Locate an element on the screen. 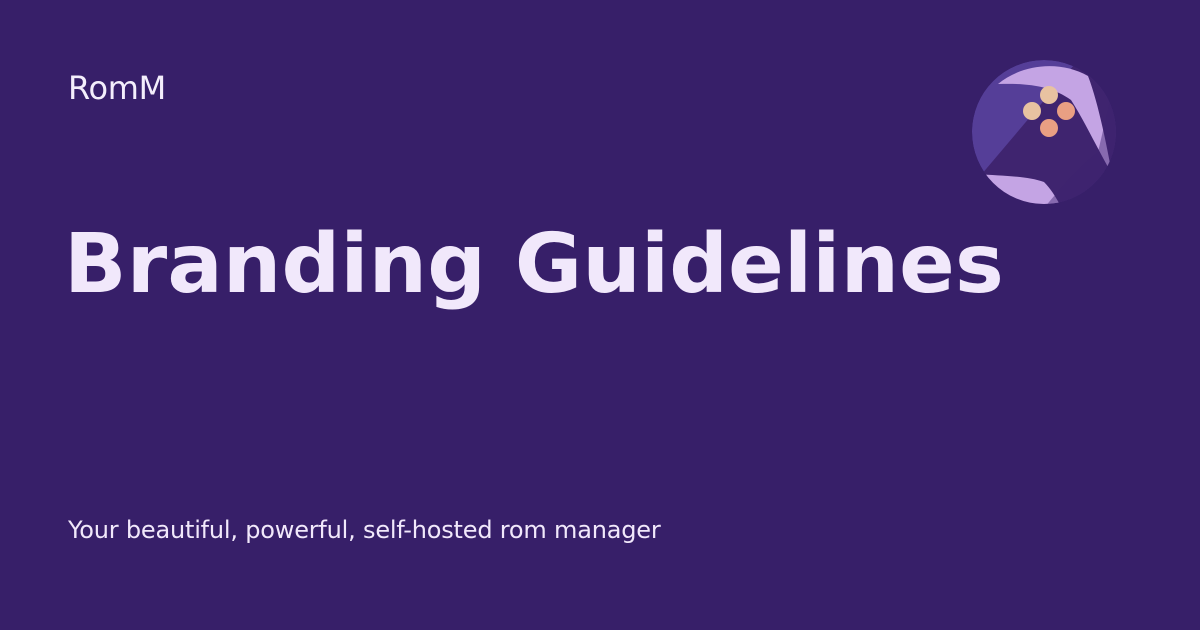 The image size is (1200, 630). logo-top-highlight is located at coordinates (1055, 120).